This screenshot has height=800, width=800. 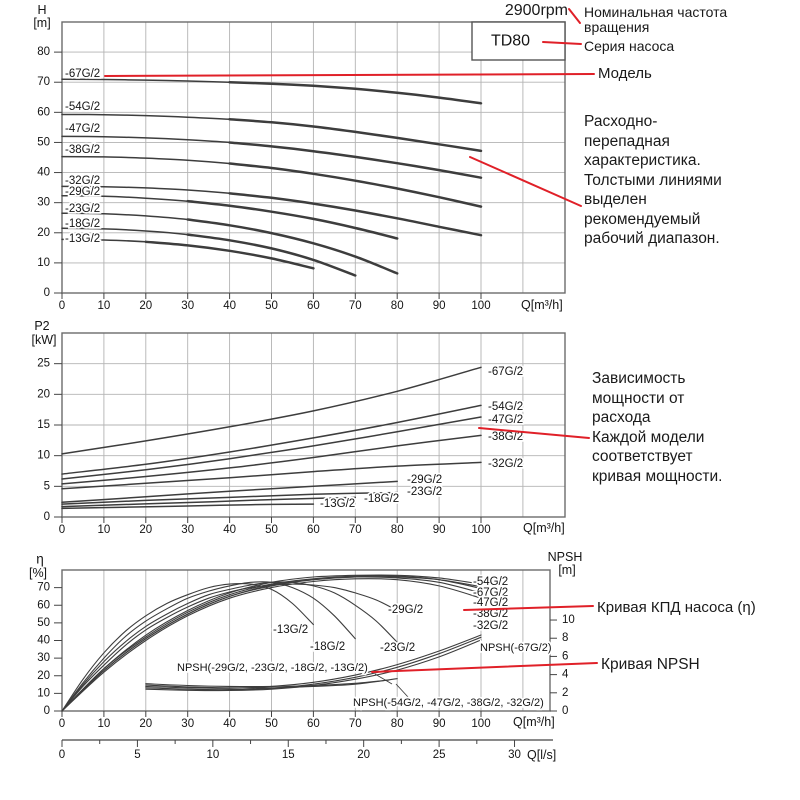 What do you see at coordinates (505, 437) in the screenshot?
I see `curve-label: -38G/2` at bounding box center [505, 437].